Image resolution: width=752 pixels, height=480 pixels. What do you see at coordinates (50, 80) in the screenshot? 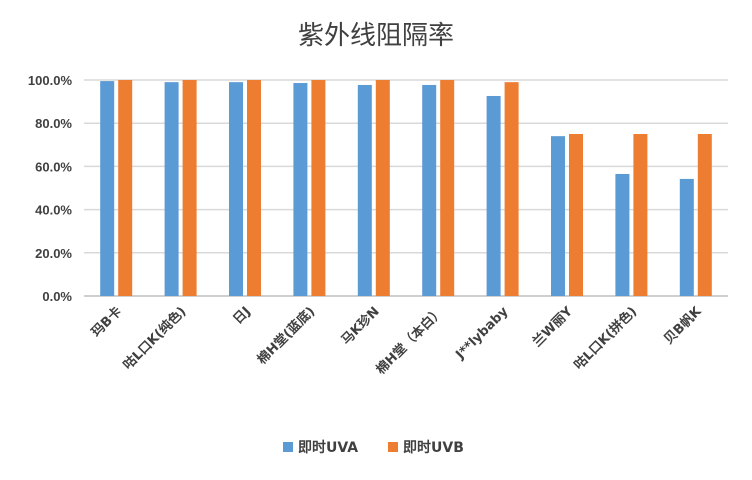
I see `y-tick-label: 100.0%` at bounding box center [50, 80].